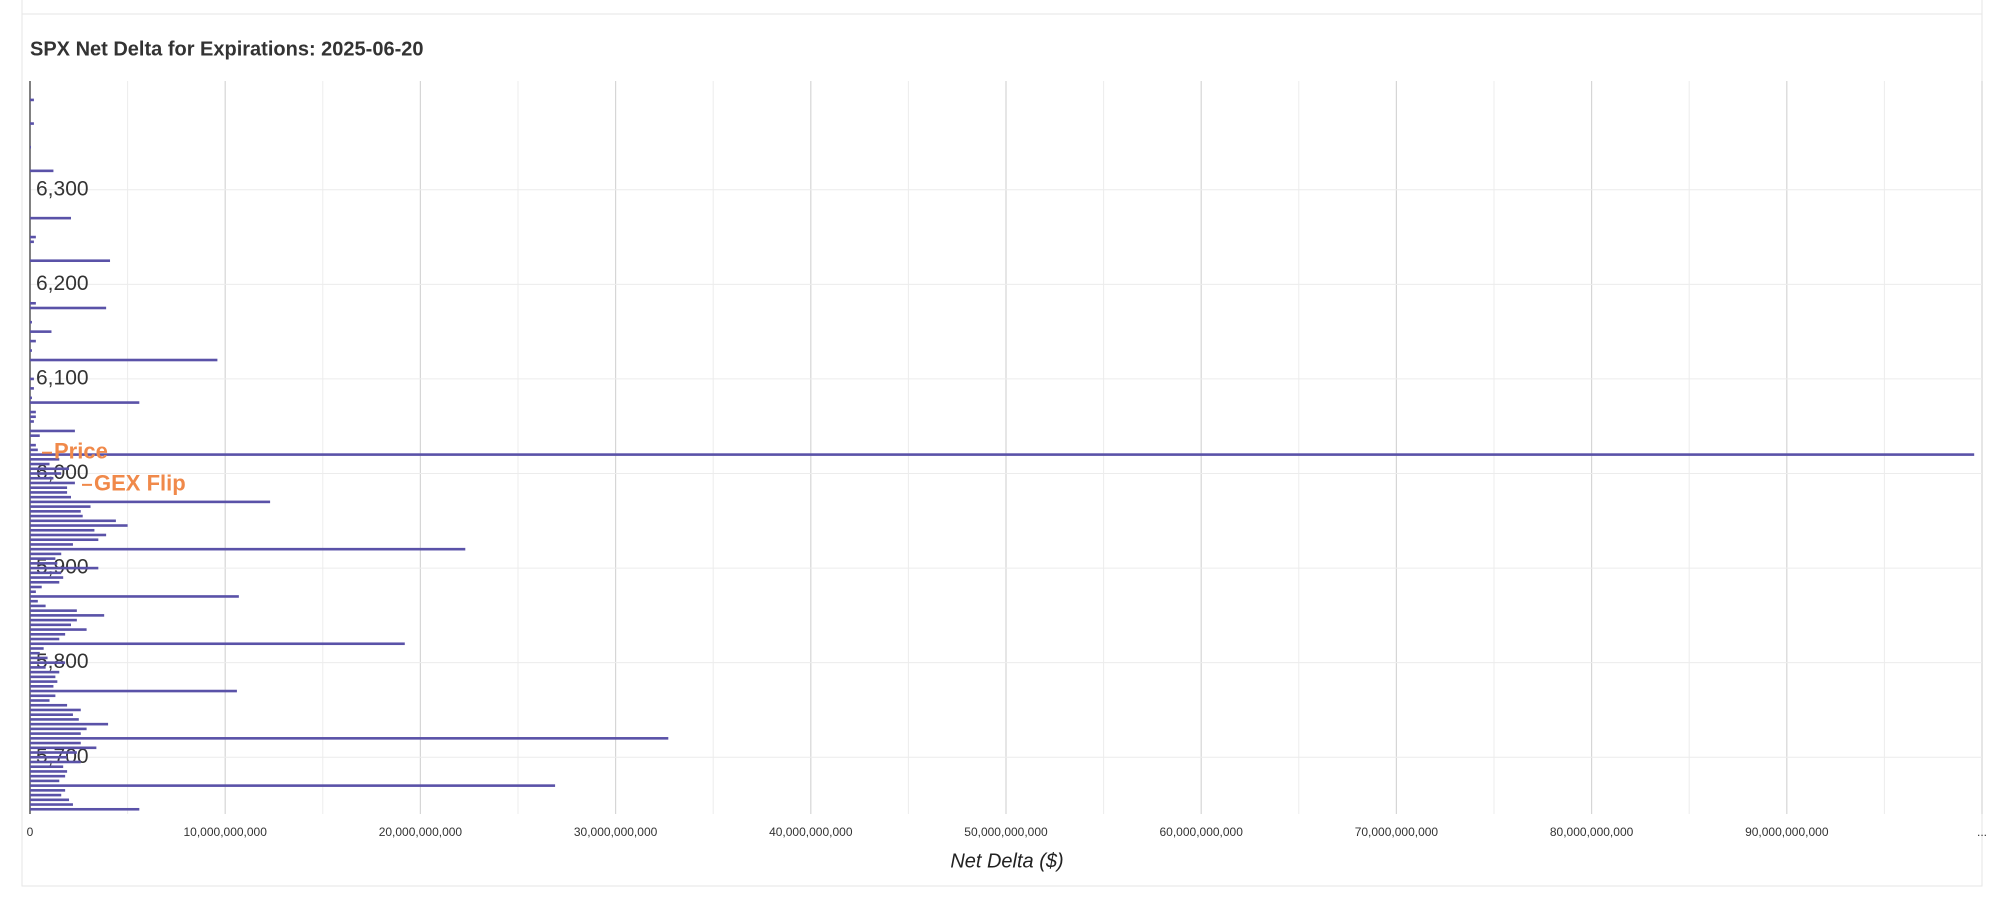 This screenshot has height=910, width=1996. Describe the element at coordinates (1592, 832) in the screenshot. I see `x-tick-label: 80,000,000,000` at that location.